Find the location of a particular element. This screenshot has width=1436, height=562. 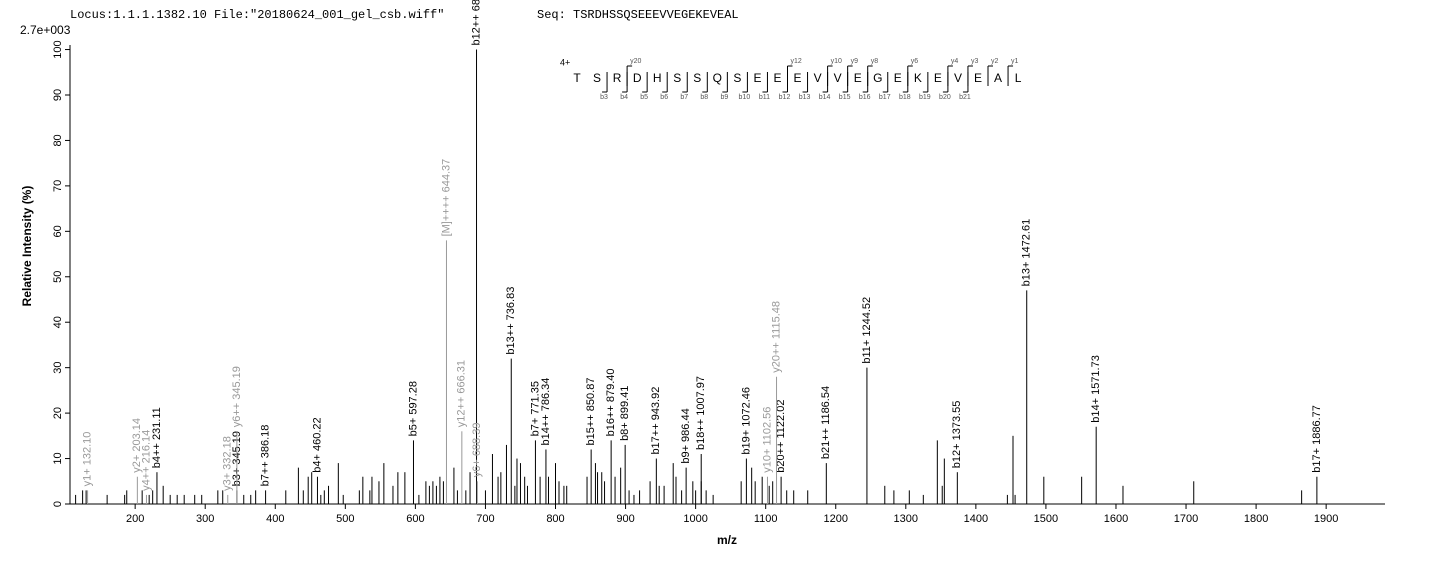

residue: Q is located at coordinates (717, 78).